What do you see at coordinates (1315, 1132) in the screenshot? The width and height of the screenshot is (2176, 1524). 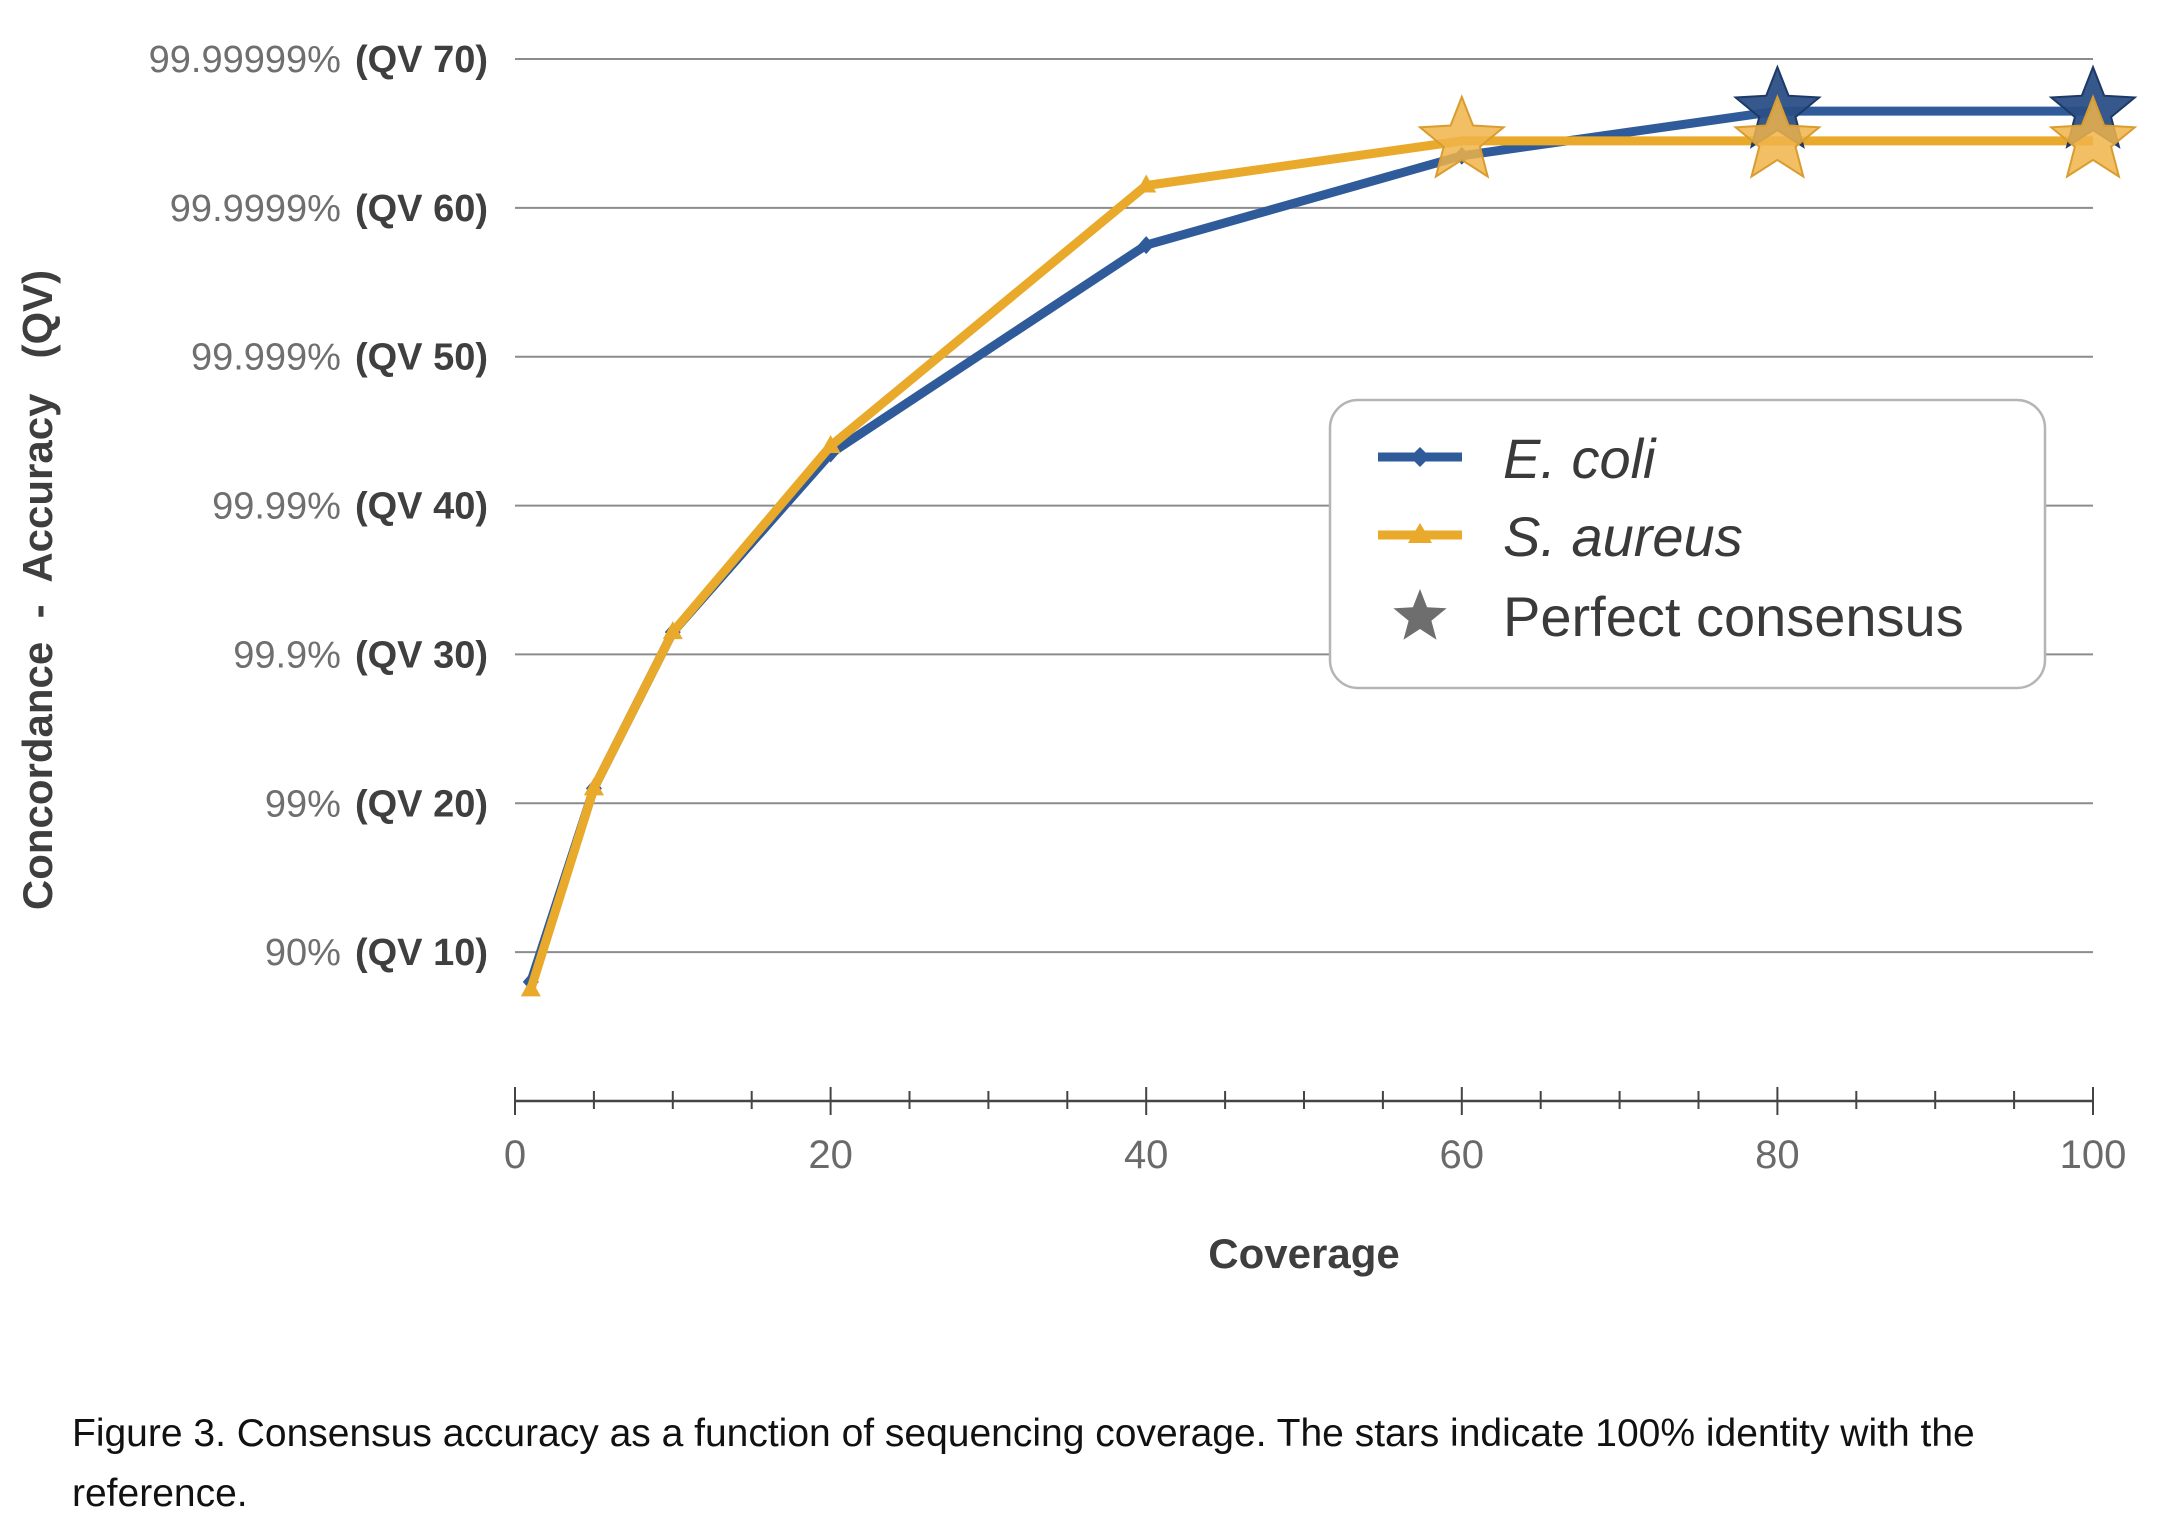 I see `x-axis: 0 20 40 60 80 100` at bounding box center [1315, 1132].